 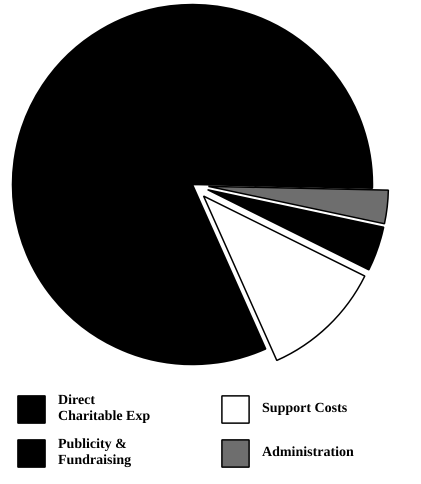 What do you see at coordinates (305, 409) in the screenshot?
I see `legend-label: Support Costs` at bounding box center [305, 409].